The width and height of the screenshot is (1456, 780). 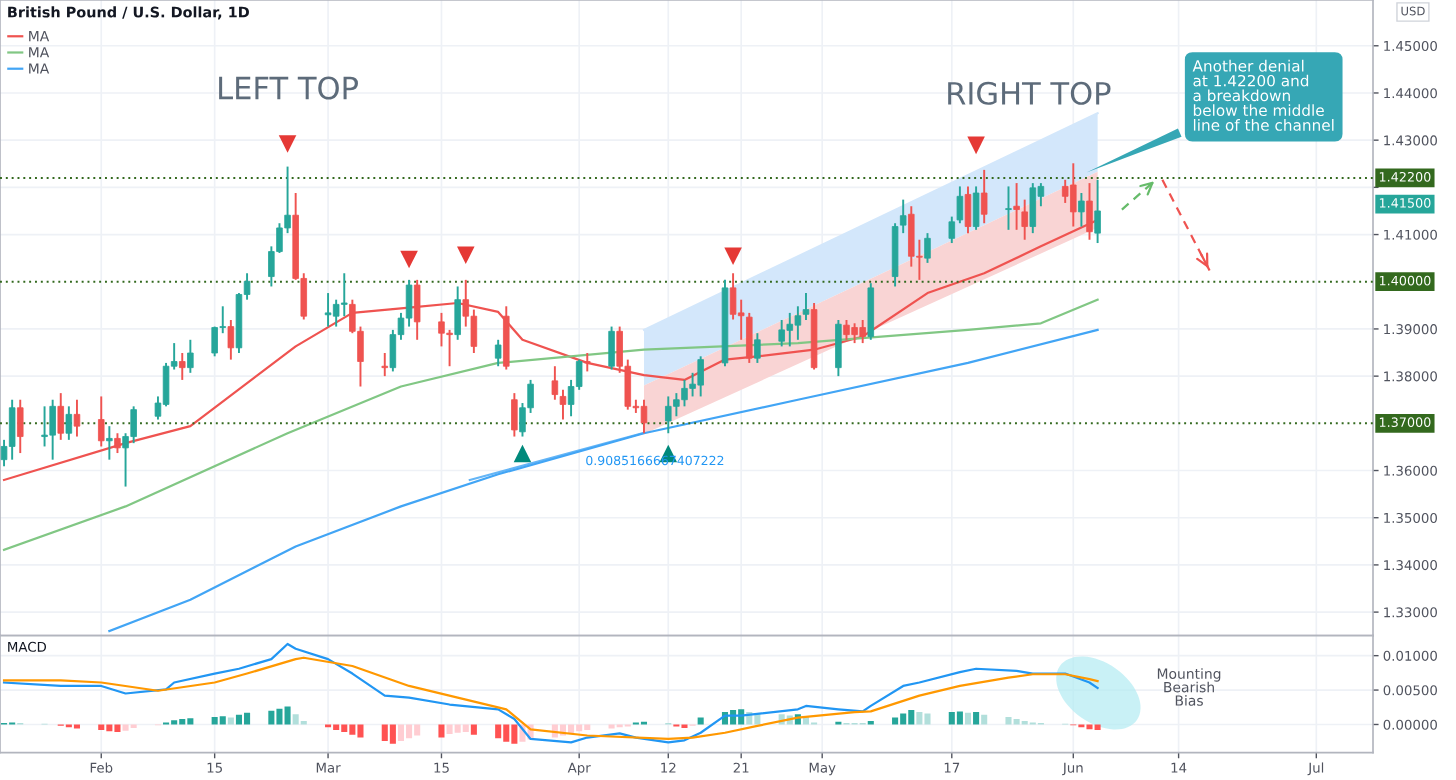 What do you see at coordinates (288, 88) in the screenshot?
I see `annotation: LEFT TOP` at bounding box center [288, 88].